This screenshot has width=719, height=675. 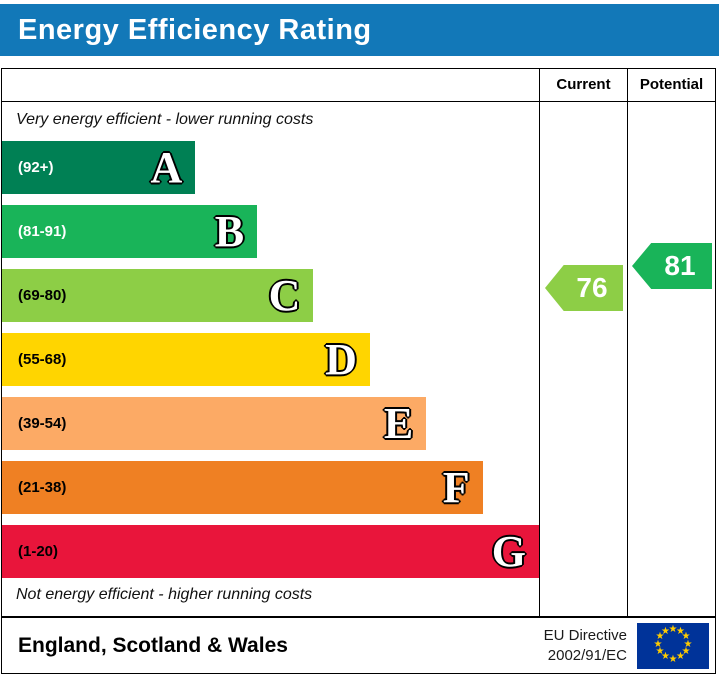 I want to click on band-row-e: (39-54) E, so click(x=214, y=423).